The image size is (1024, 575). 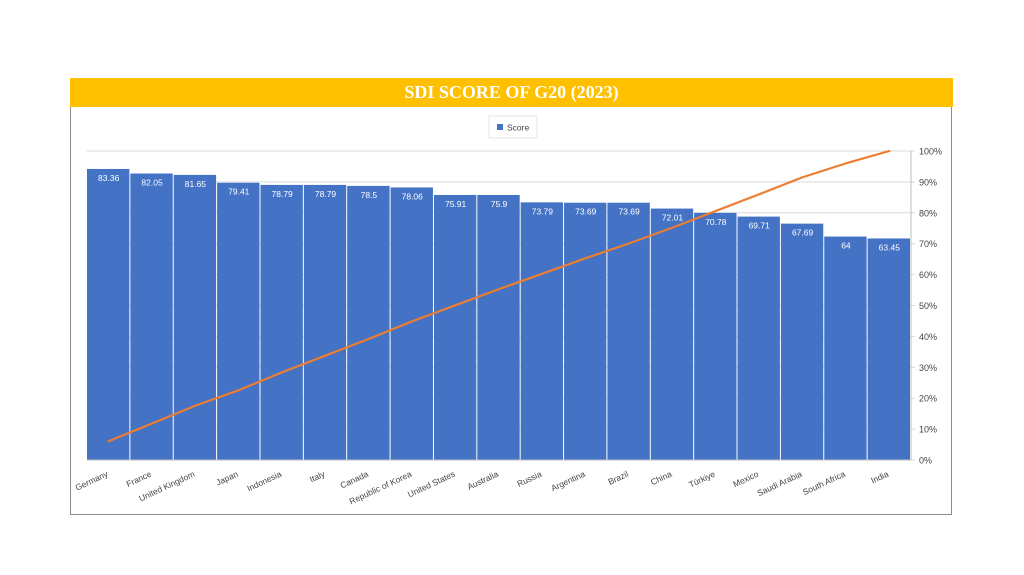 What do you see at coordinates (928, 275) in the screenshot?
I see `y2-tick-label: 60%` at bounding box center [928, 275].